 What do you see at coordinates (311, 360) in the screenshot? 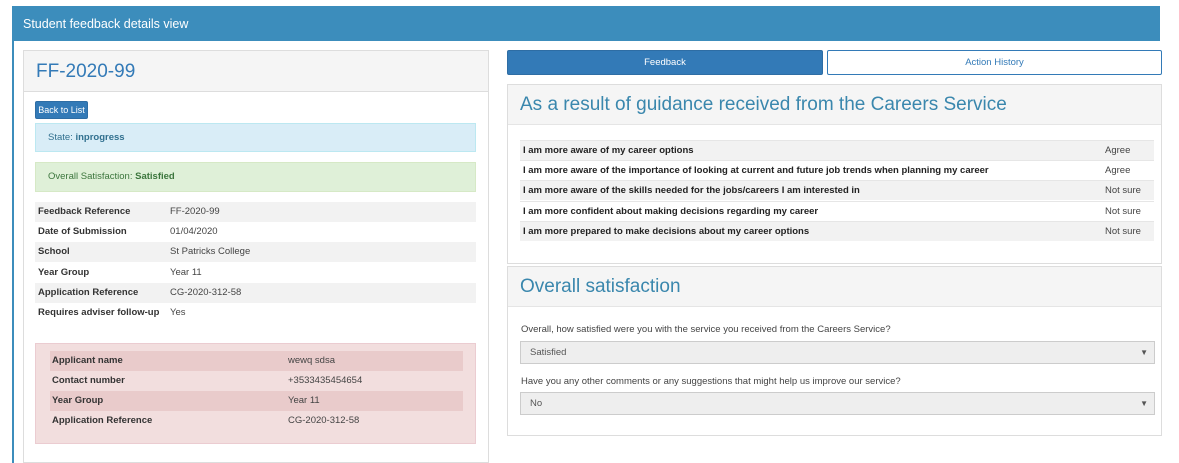
I see `applicant-value: wewq sdsa` at bounding box center [311, 360].